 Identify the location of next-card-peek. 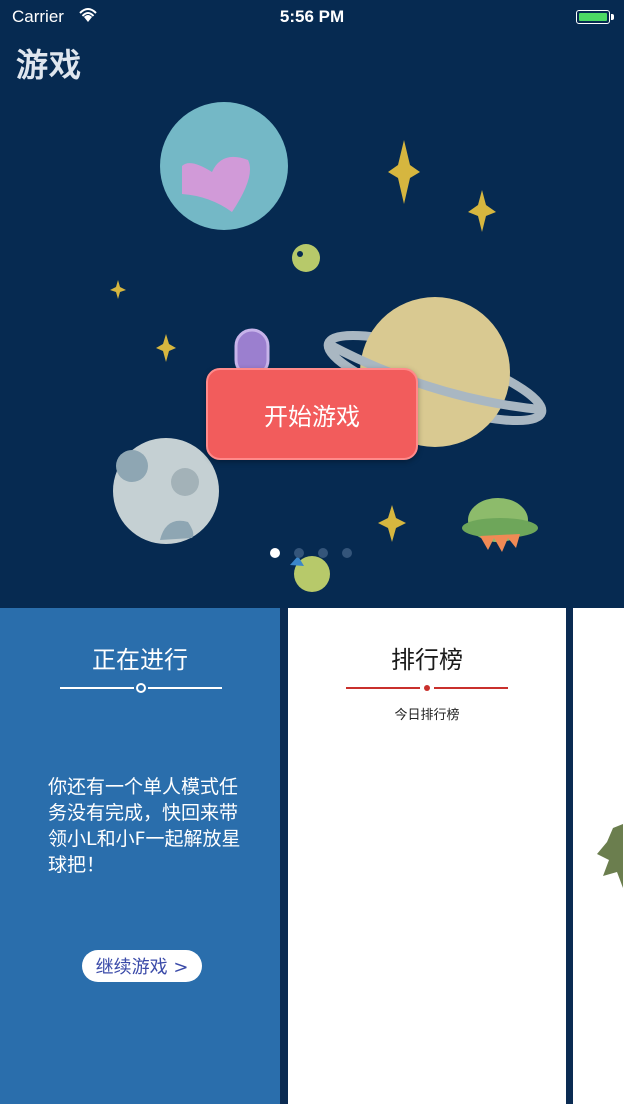
(598, 856).